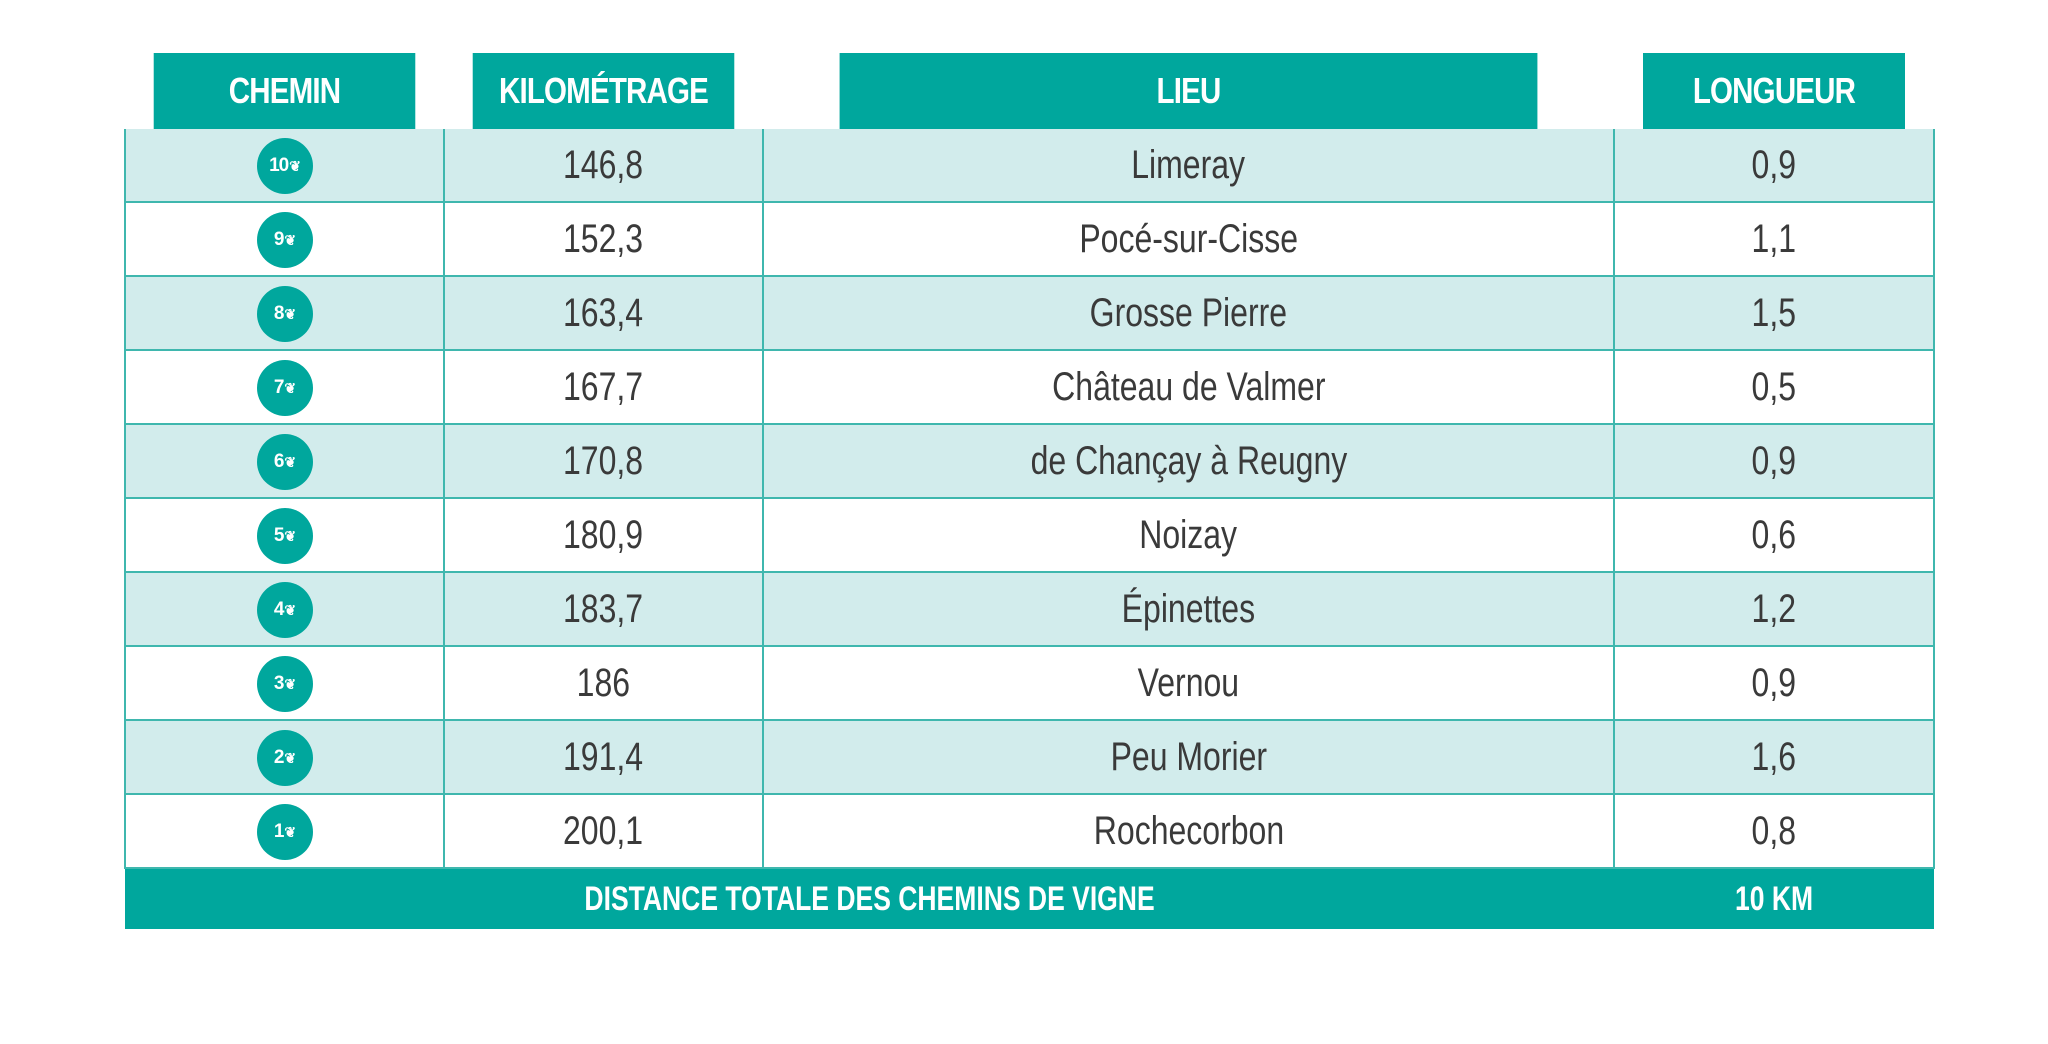 The image size is (2048, 1044). What do you see at coordinates (279, 239) in the screenshot?
I see `chemin-number: 9` at bounding box center [279, 239].